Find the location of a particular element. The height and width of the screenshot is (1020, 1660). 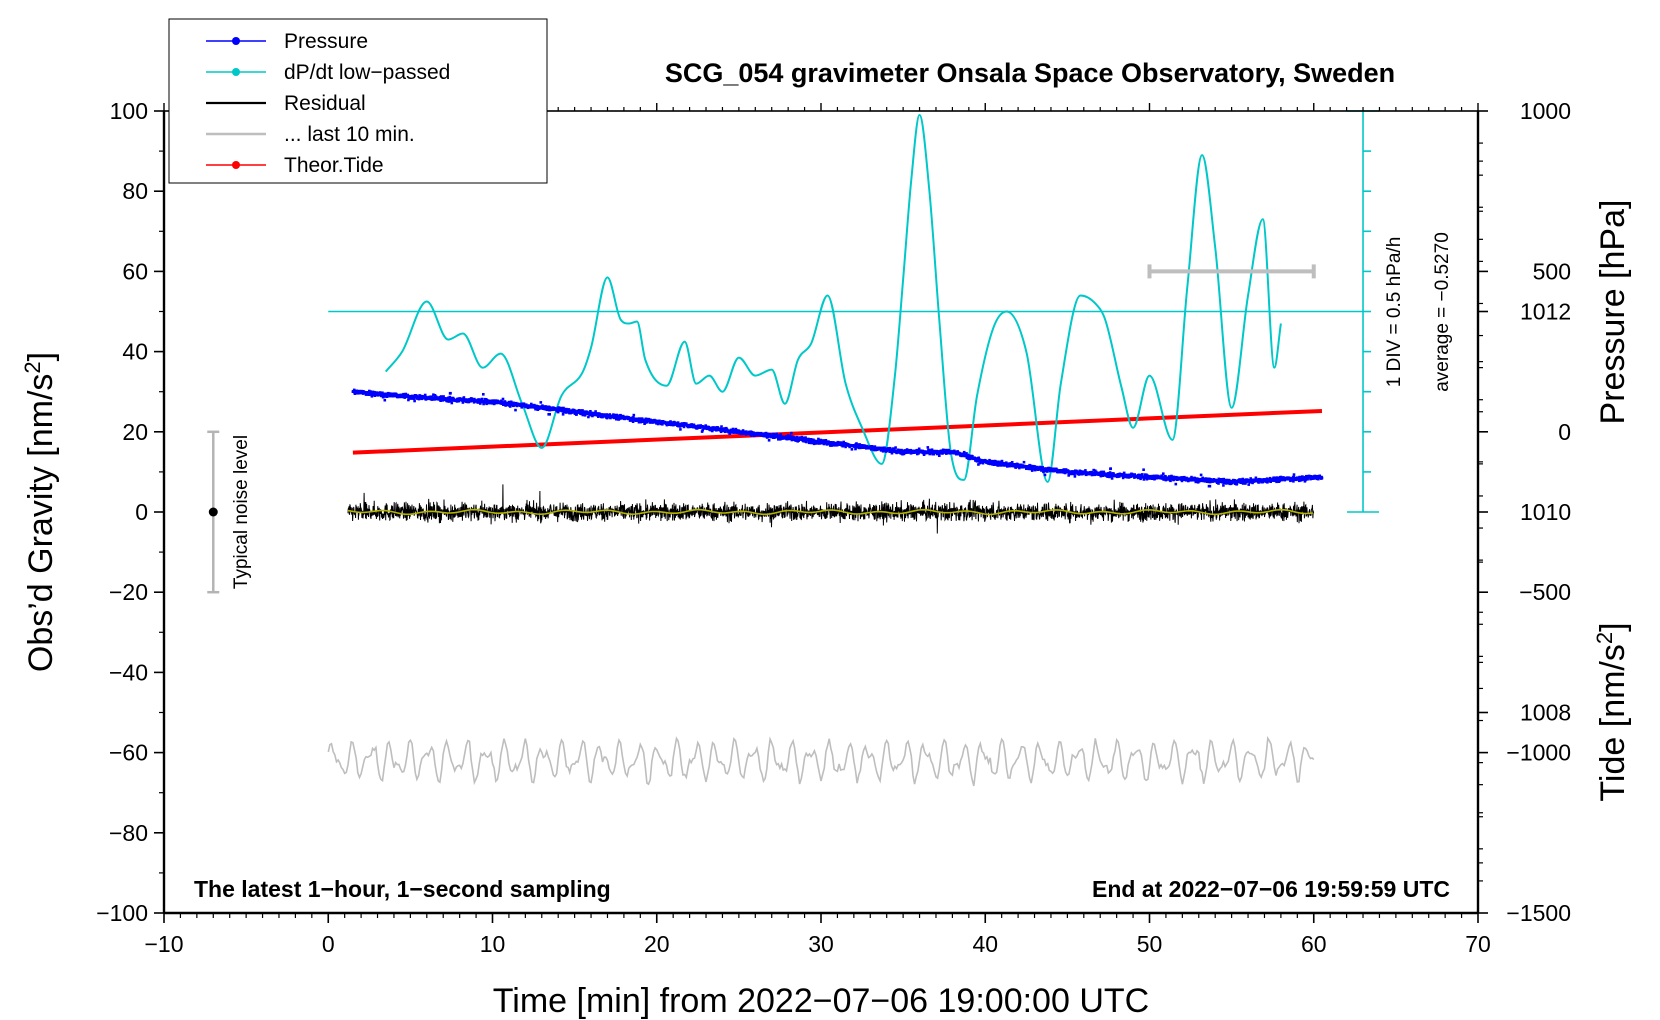

y-tick-label: 40 is located at coordinates (135, 352).